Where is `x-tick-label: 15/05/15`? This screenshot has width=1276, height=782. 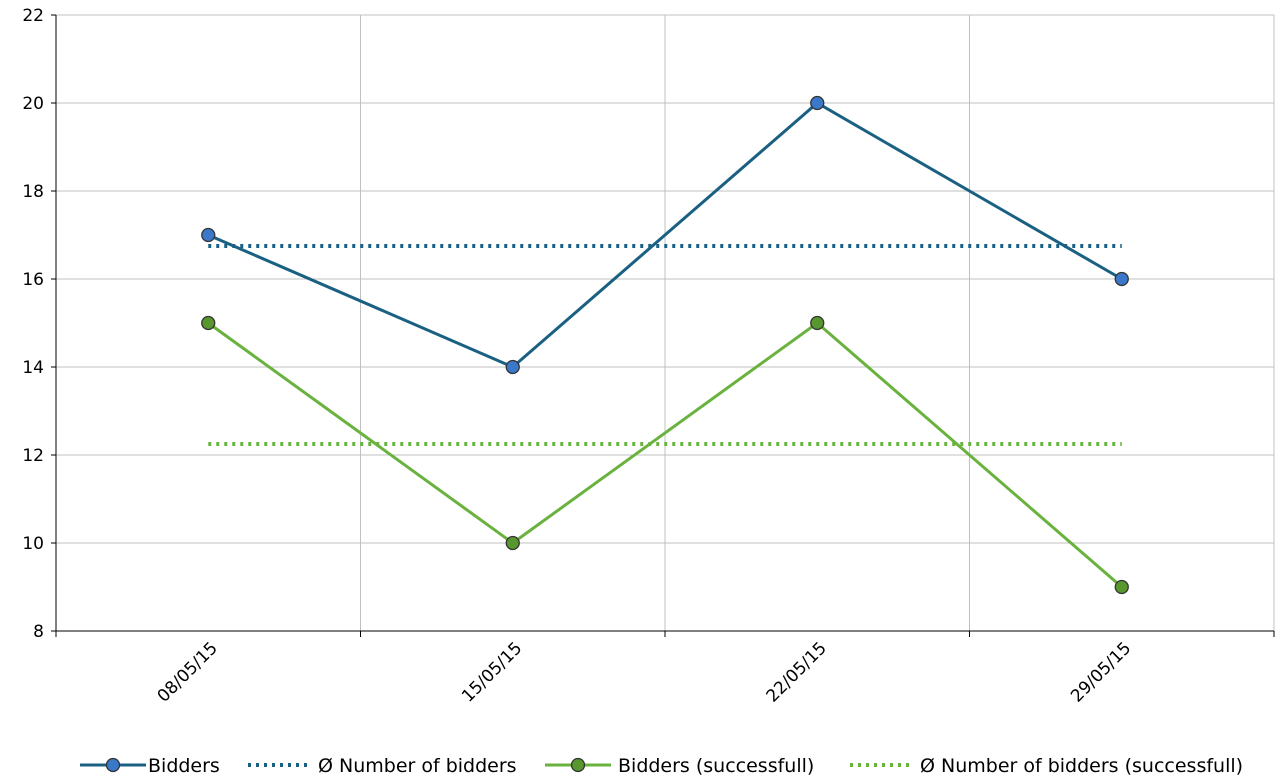
x-tick-label: 15/05/15 is located at coordinates (492, 672).